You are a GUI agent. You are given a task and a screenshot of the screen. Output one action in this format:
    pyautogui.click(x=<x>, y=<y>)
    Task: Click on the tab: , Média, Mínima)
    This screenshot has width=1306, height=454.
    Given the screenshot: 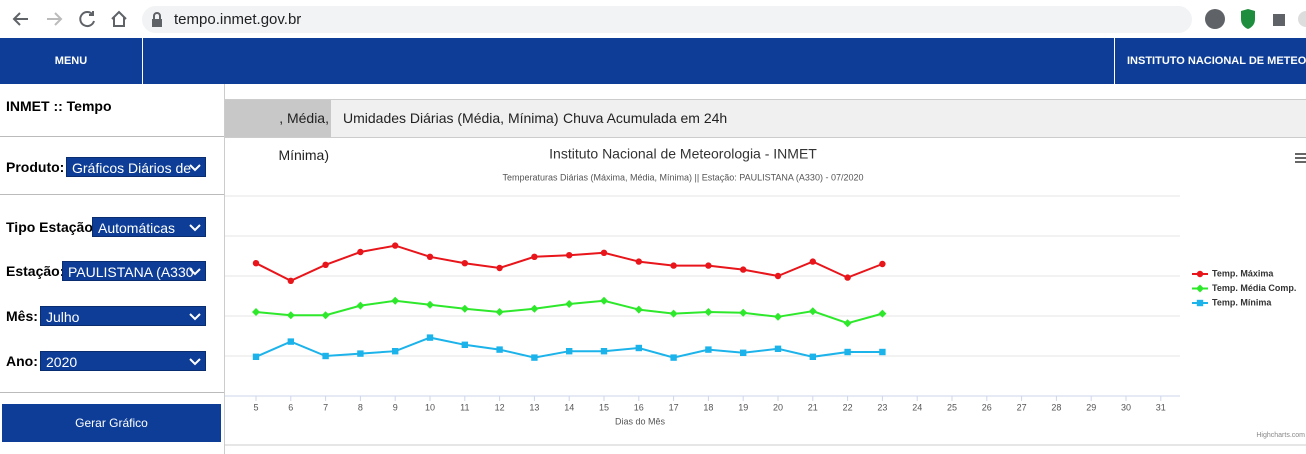 What is the action you would take?
    pyautogui.click(x=278, y=131)
    